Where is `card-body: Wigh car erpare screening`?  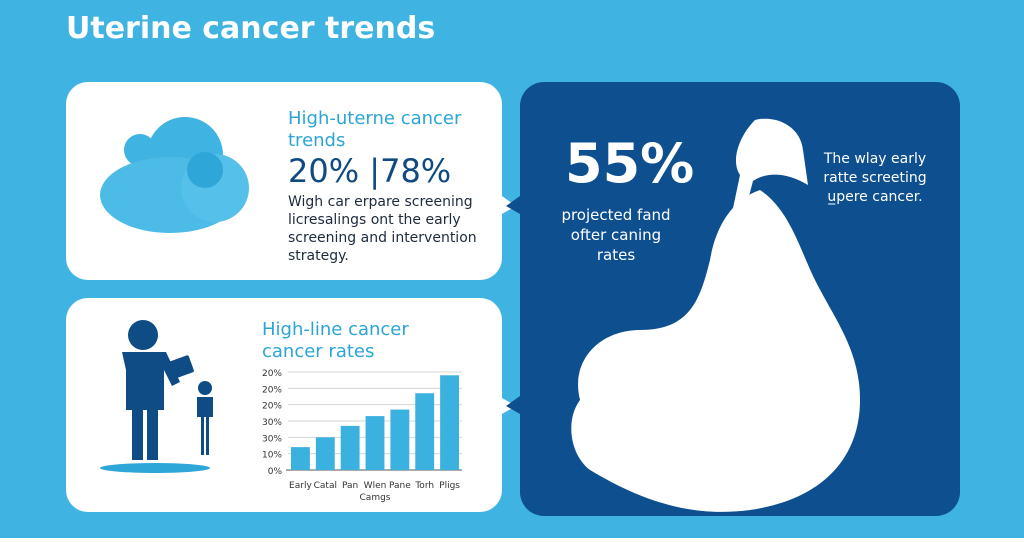 card-body: Wigh car erpare screening is located at coordinates (380, 202).